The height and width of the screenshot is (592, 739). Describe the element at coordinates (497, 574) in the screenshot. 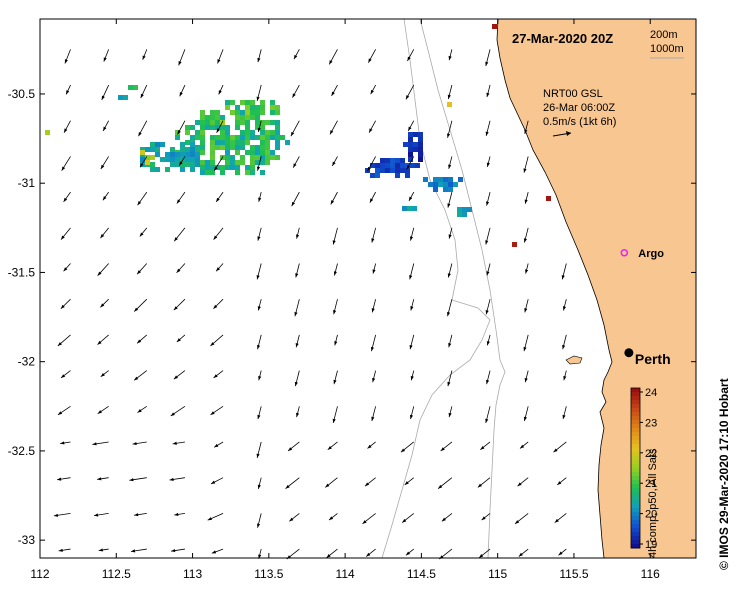

I see `x-tick-label: 115` at that location.